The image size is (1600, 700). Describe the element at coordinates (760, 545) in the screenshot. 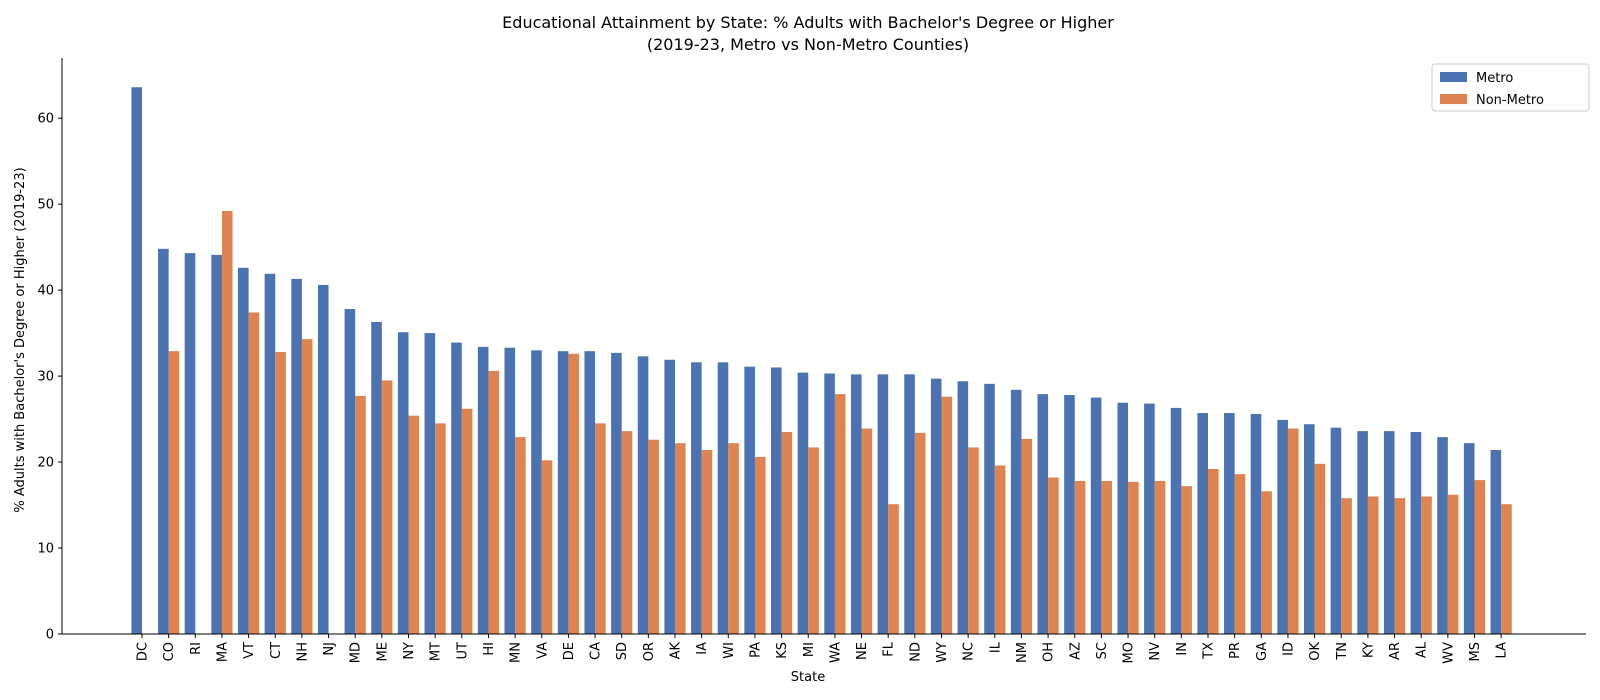

I see `bar-non-metro-pa` at that location.